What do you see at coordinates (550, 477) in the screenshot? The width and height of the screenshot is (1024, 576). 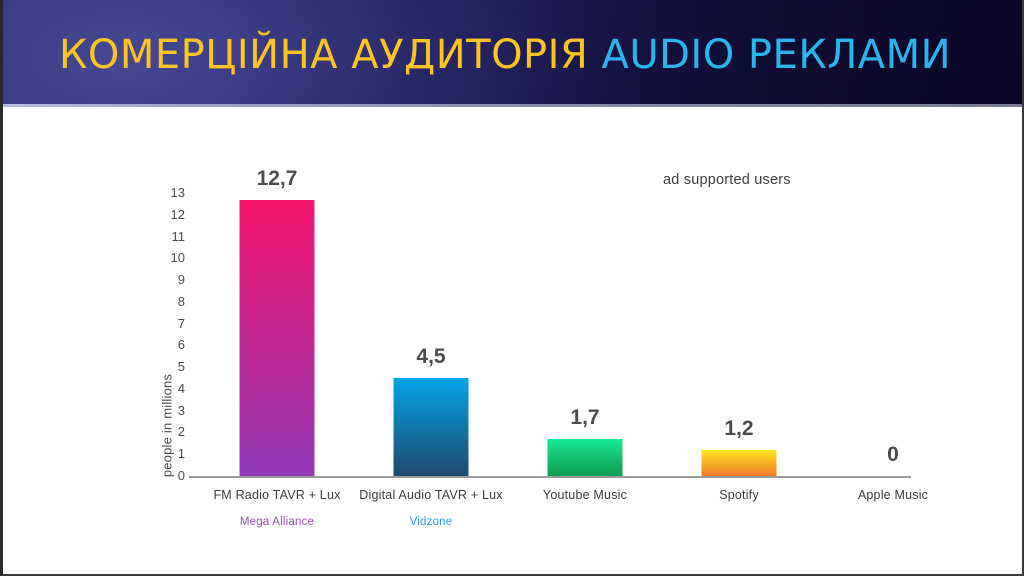 I see `x-axis-line` at bounding box center [550, 477].